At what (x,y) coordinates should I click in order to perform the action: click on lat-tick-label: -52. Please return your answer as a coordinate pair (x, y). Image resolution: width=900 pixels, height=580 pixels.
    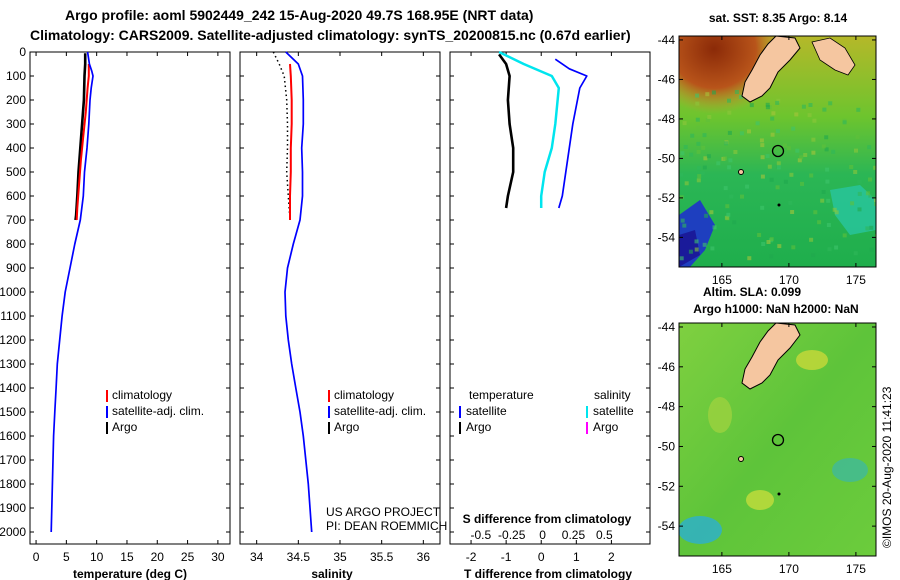
    Looking at the image, I should click on (667, 198).